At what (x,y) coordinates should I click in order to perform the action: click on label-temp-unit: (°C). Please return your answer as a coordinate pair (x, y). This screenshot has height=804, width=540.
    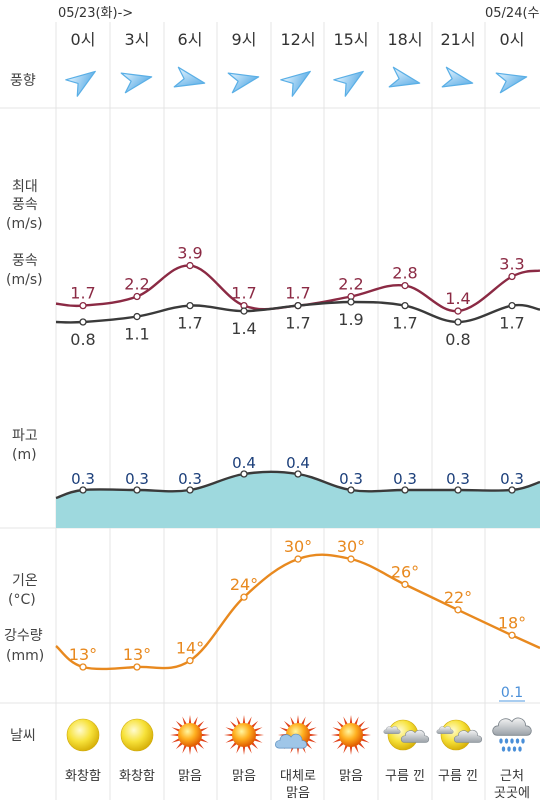
    Looking at the image, I should click on (22, 600).